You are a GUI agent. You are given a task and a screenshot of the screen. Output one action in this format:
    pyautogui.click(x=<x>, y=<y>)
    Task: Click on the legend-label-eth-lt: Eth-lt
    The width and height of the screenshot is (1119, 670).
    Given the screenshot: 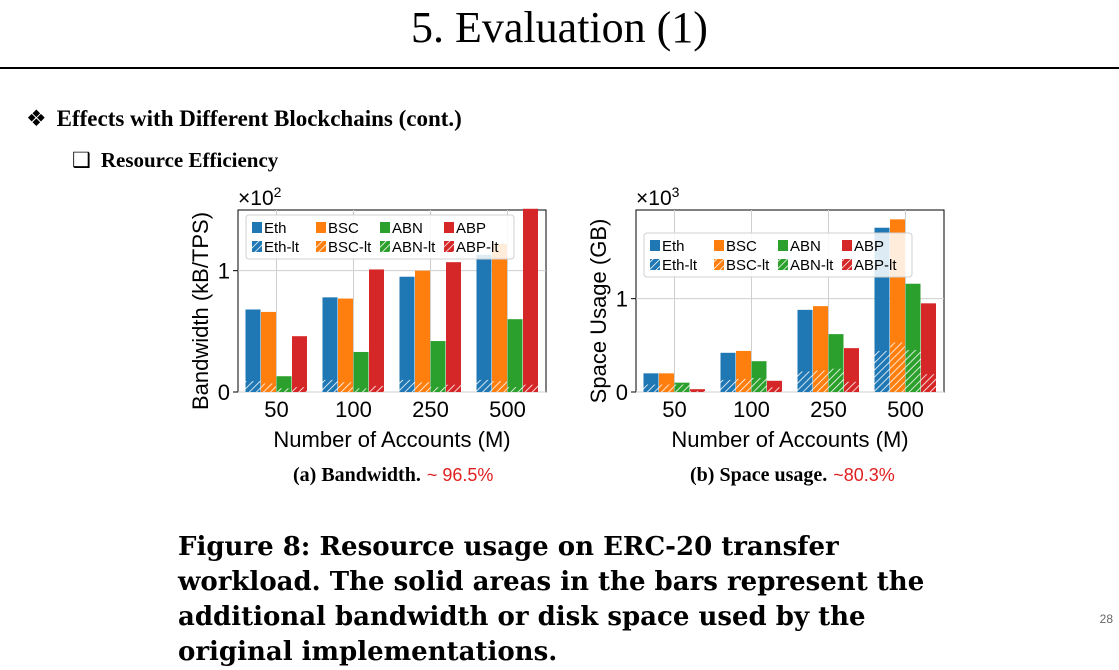 What is the action you would take?
    pyautogui.click(x=680, y=265)
    